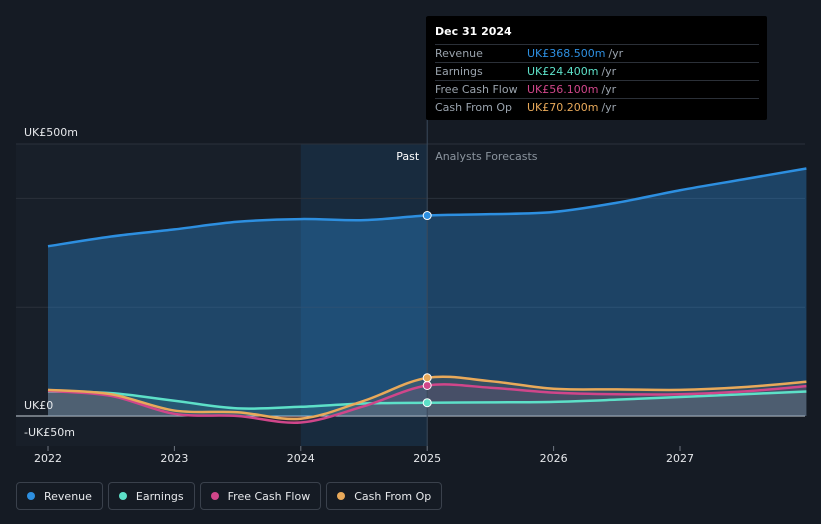  What do you see at coordinates (476, 89) in the screenshot?
I see `tooltip-series-name: Free Cash Flow` at bounding box center [476, 89].